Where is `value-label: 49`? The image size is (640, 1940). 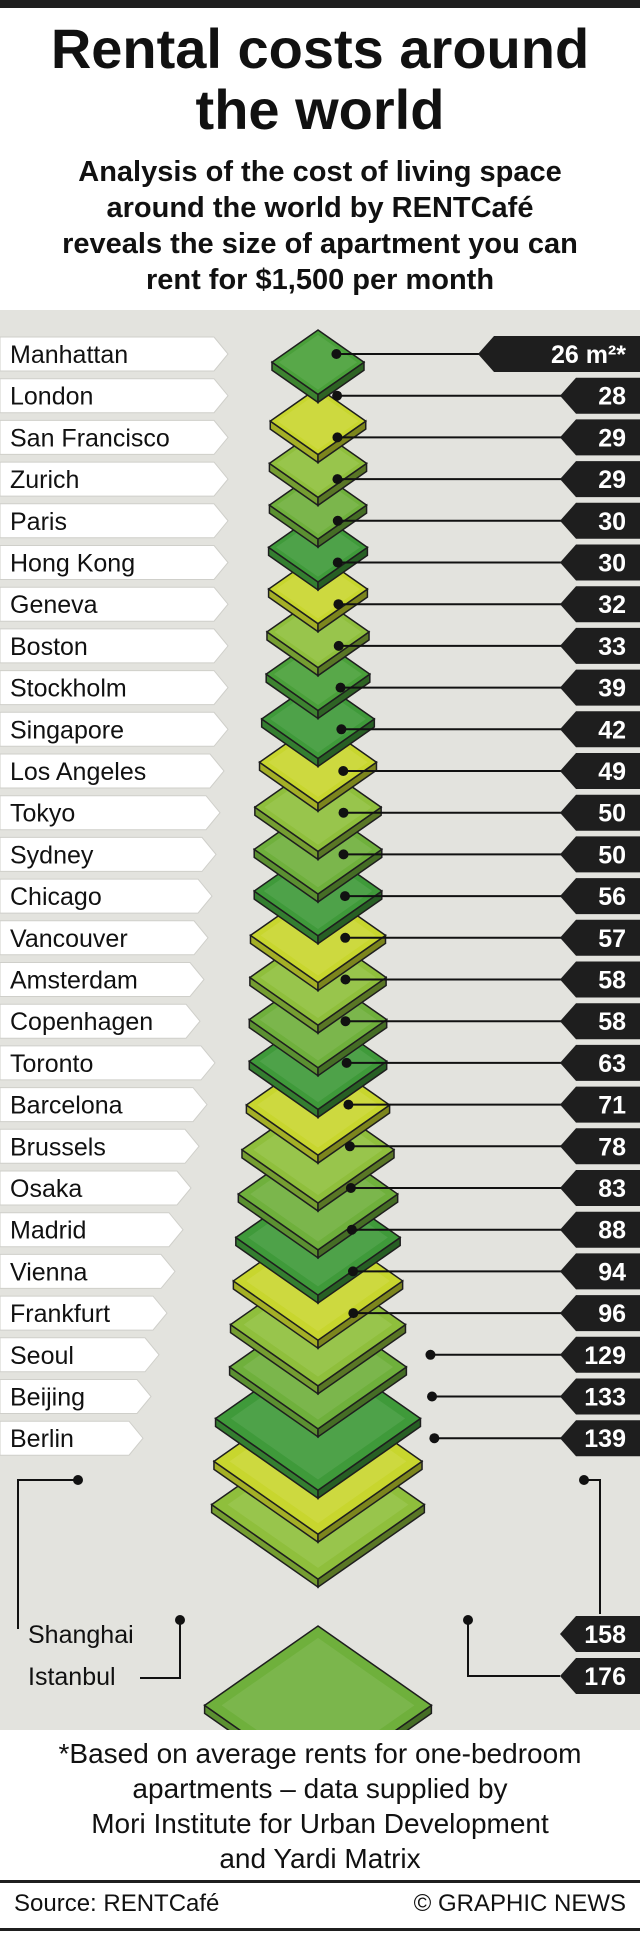 value-label: 49 is located at coordinates (612, 772).